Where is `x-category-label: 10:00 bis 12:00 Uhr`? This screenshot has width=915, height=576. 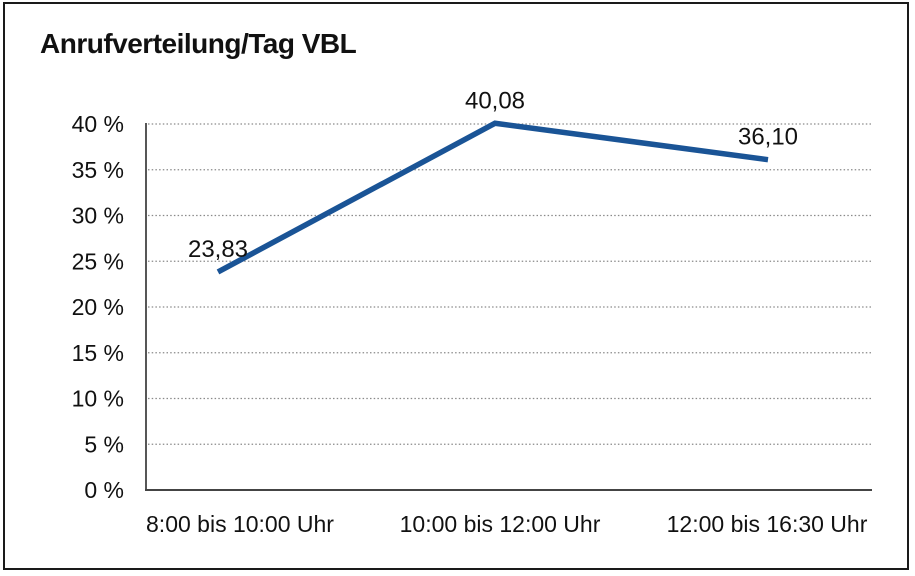 x-category-label: 10:00 bis 12:00 Uhr is located at coordinates (500, 524).